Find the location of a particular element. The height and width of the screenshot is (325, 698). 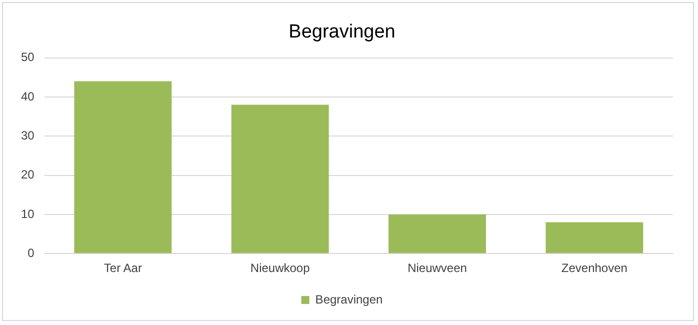

y-tick-label: 30 is located at coordinates (27, 135).